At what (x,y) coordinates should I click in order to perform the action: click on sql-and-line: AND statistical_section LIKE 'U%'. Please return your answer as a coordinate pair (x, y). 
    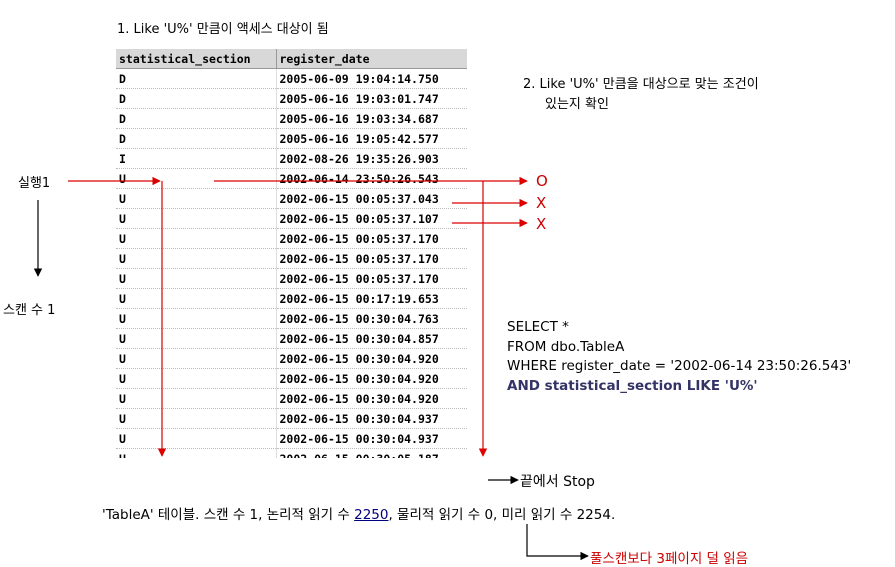
    Looking at the image, I should click on (632, 385).